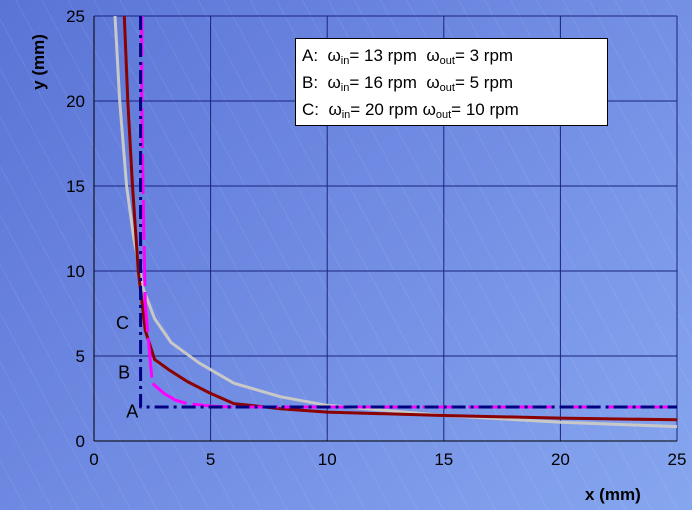 The height and width of the screenshot is (510, 692). Describe the element at coordinates (408, 83) in the screenshot. I see `legend-entry-b: B: ωin= 16 rpm ωout= 5 rpm` at that location.